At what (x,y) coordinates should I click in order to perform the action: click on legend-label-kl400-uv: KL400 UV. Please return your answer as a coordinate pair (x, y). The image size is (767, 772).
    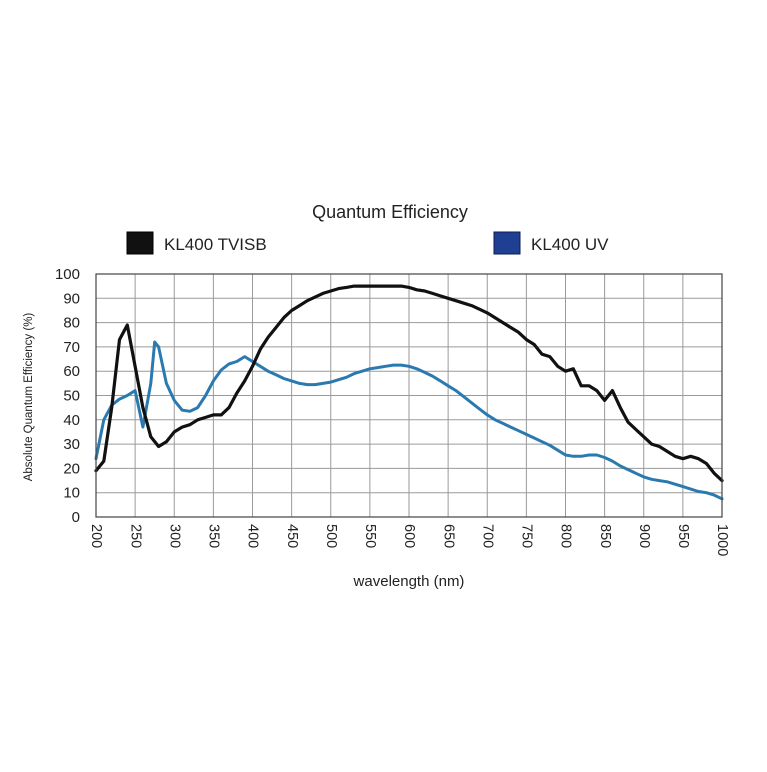
    Looking at the image, I should click on (570, 244).